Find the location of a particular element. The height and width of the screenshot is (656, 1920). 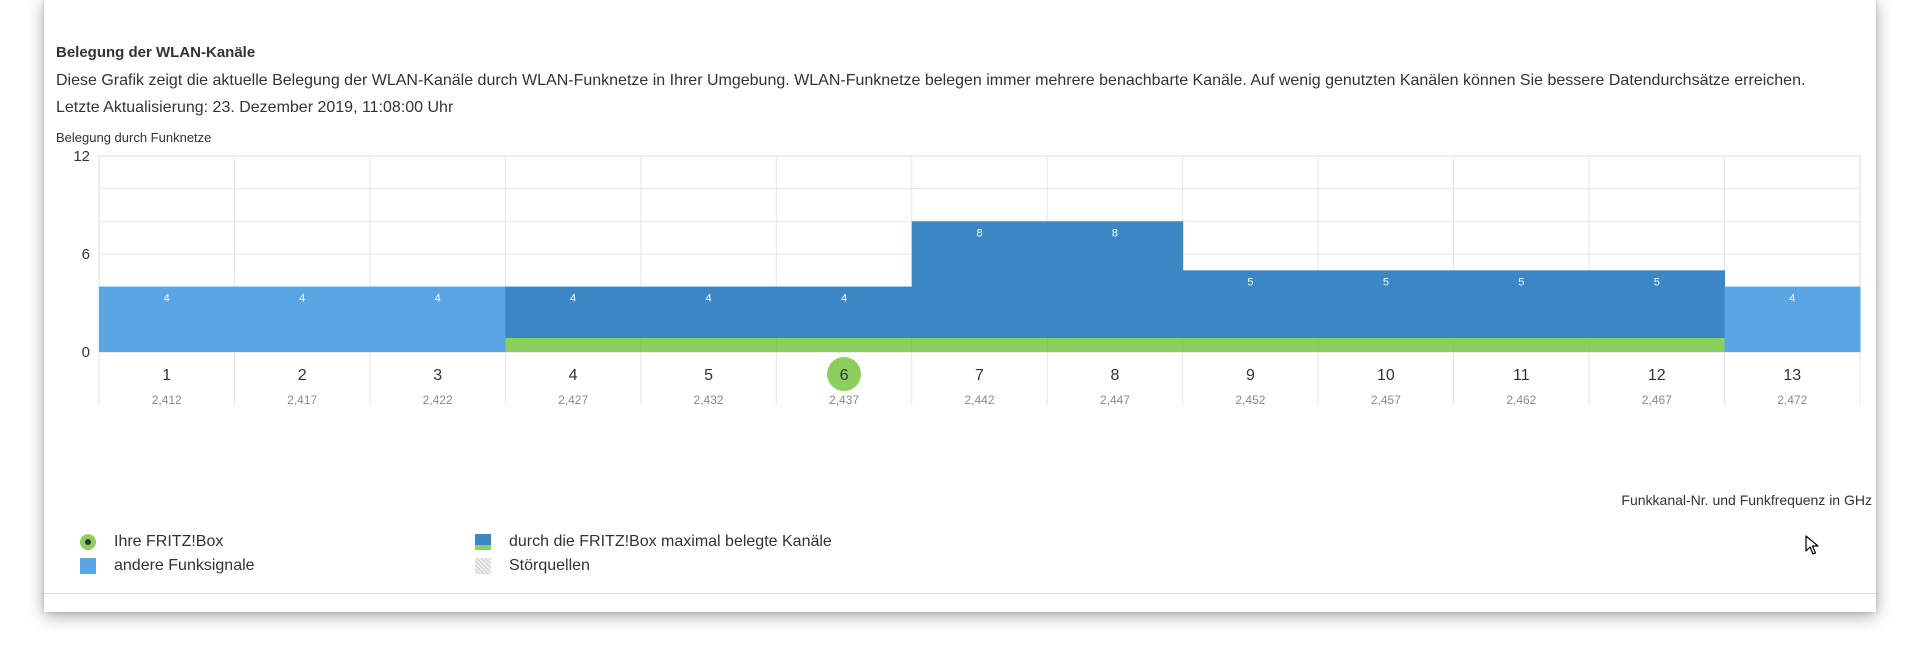

frequency-label: 2,442 is located at coordinates (979, 400).